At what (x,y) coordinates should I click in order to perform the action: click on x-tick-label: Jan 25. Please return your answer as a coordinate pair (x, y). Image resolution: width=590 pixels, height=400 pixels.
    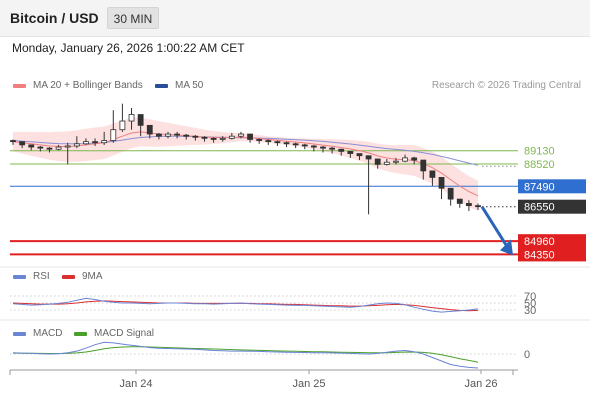
    Looking at the image, I should click on (308, 384).